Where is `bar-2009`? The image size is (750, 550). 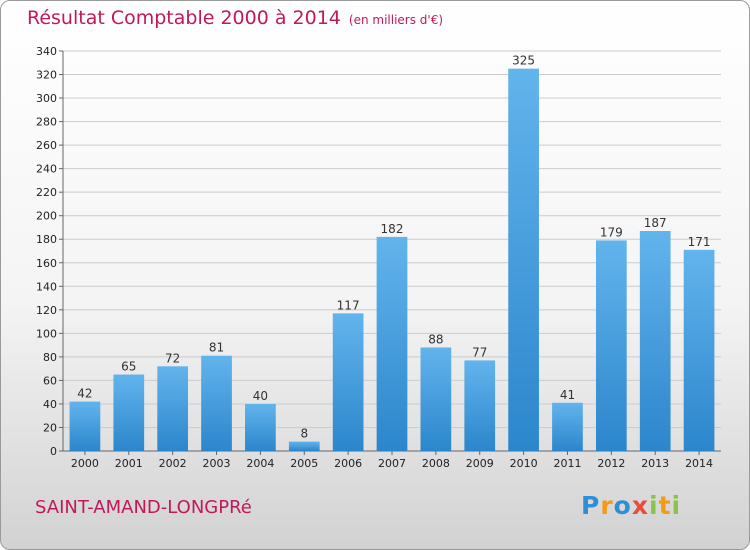
bar-2009 is located at coordinates (480, 405).